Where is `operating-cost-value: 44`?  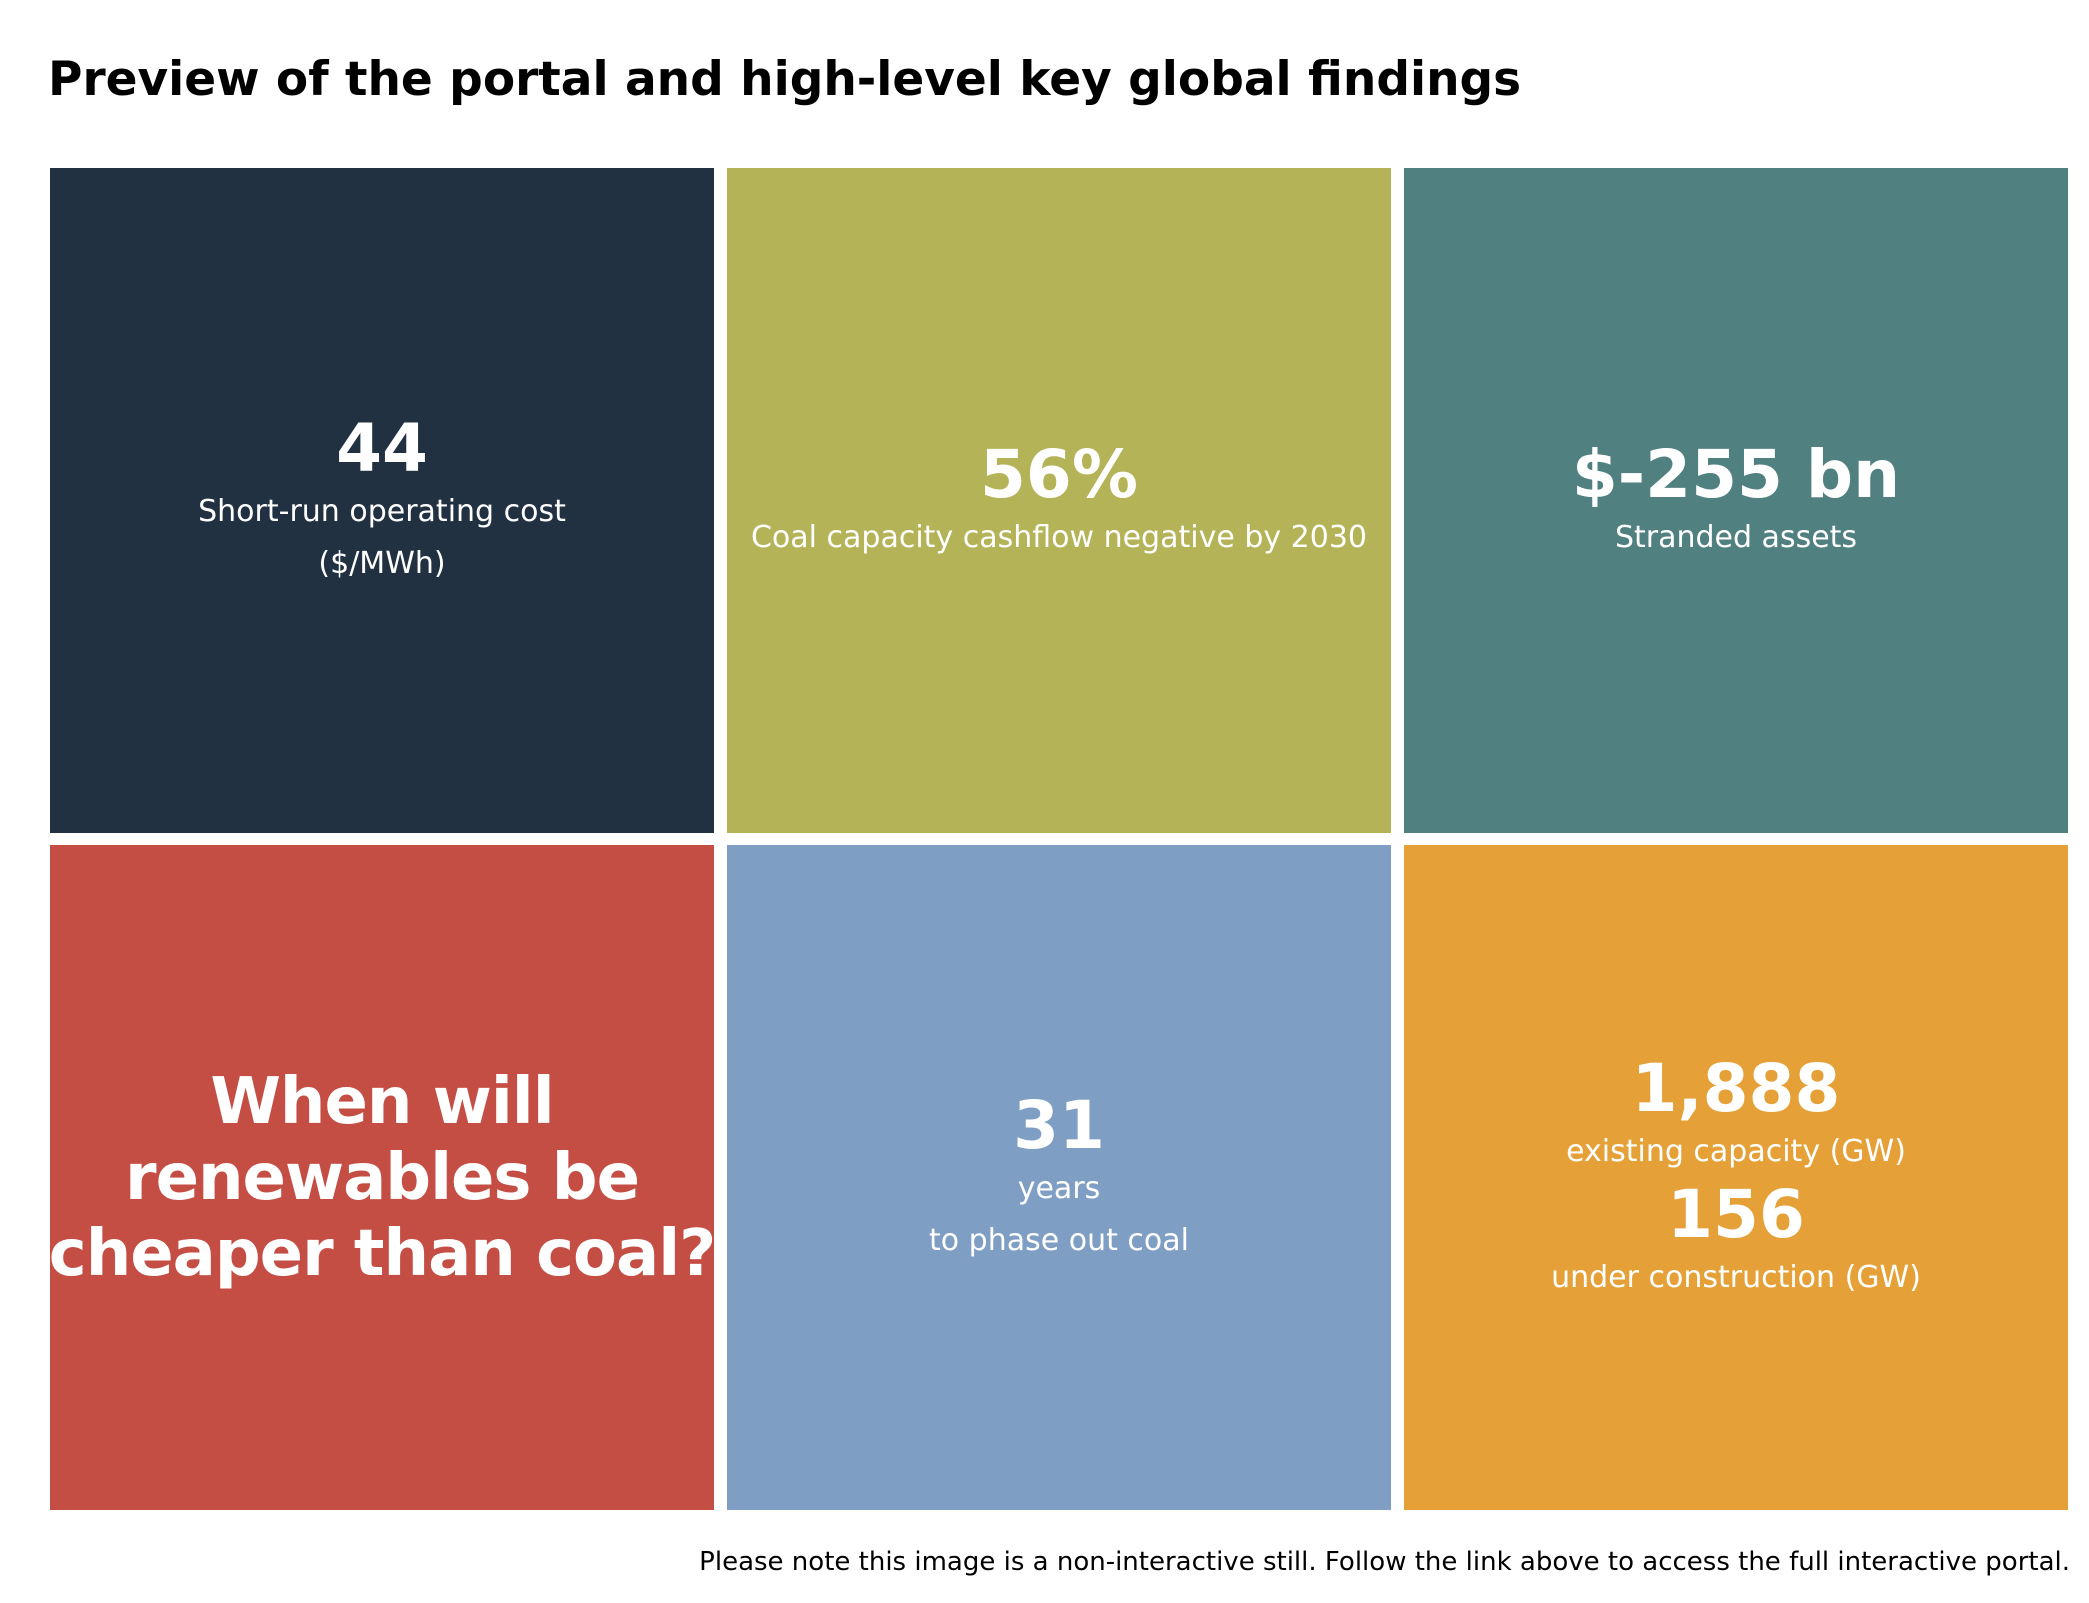
operating-cost-value: 44 is located at coordinates (382, 448).